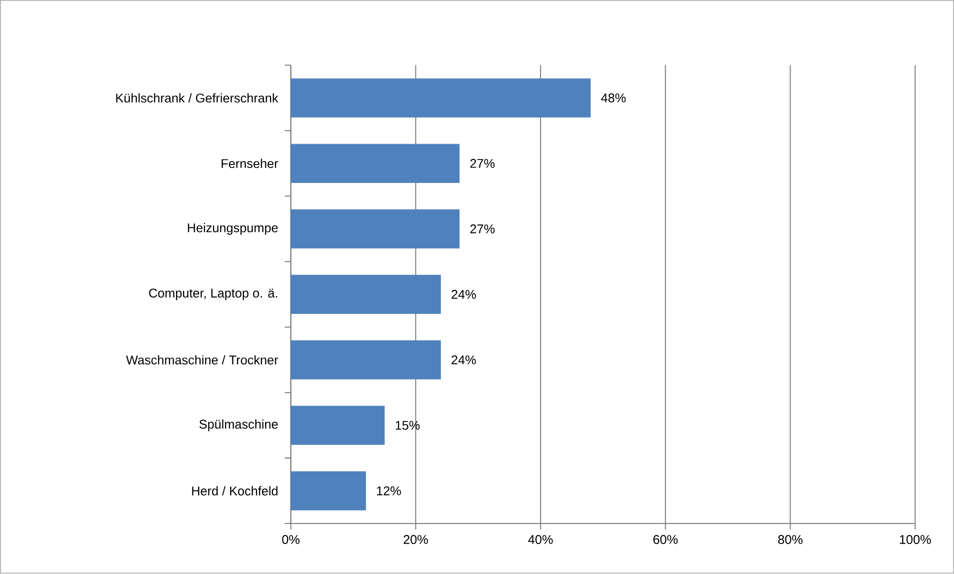 This screenshot has height=574, width=954. I want to click on data-label: 48%, so click(613, 98).